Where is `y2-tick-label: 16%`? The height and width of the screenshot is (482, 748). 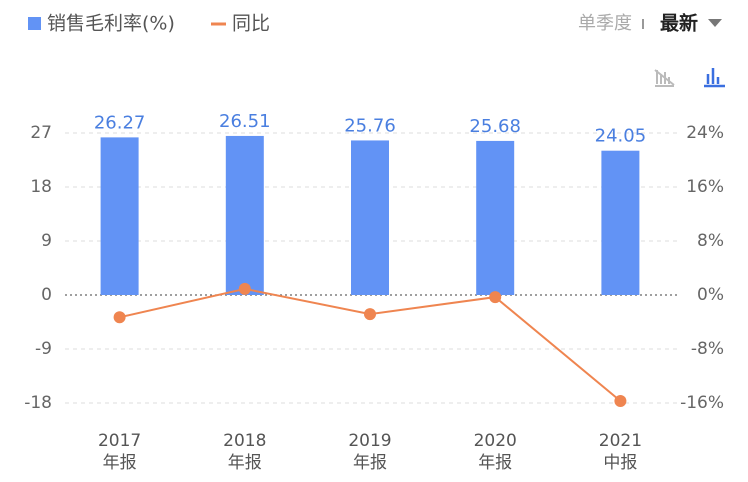
y2-tick-label: 16% is located at coordinates (705, 187).